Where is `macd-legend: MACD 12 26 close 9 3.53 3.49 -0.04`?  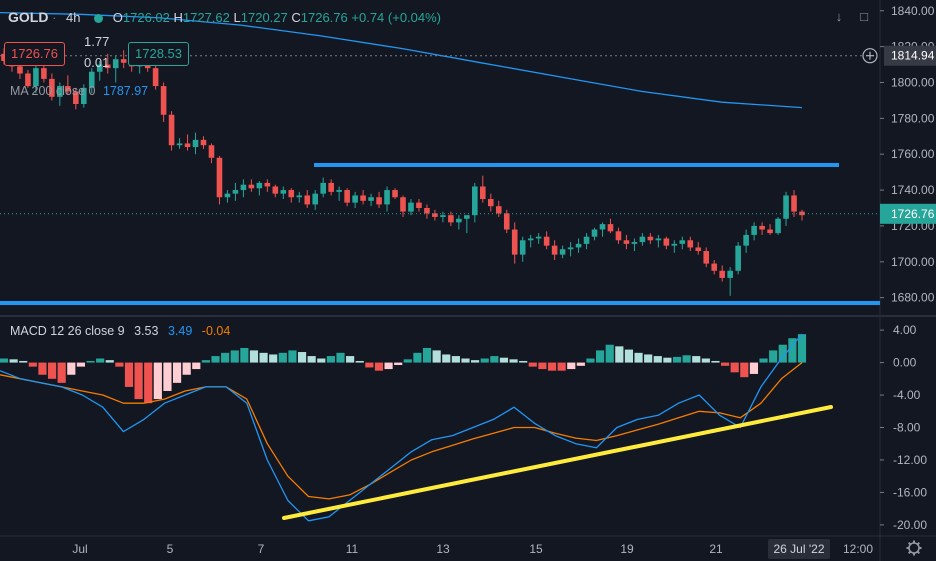 macd-legend: MACD 12 26 close 9 3.53 3.49 -0.04 is located at coordinates (120, 331).